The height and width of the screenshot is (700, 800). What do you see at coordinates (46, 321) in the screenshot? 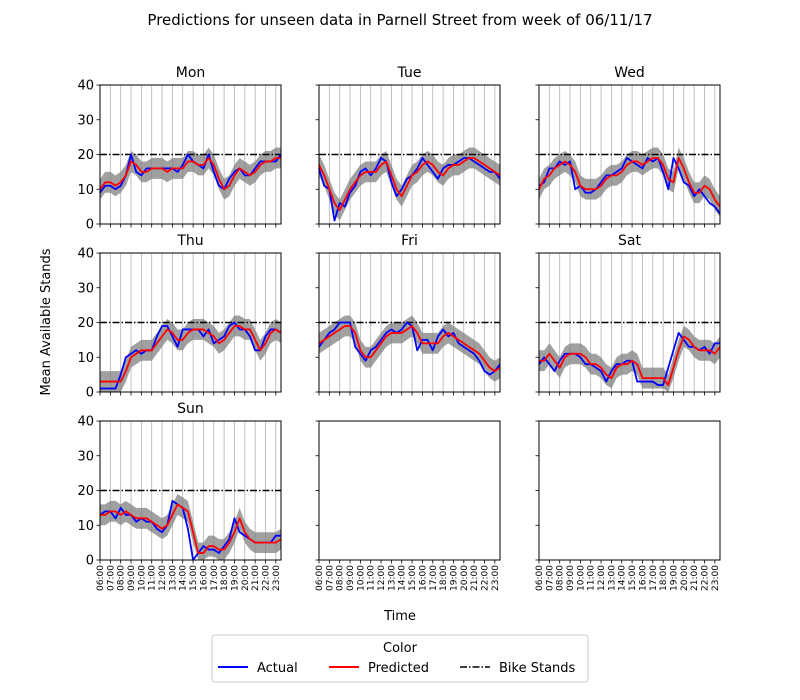
I see `y-axis-label: Mean Available Stands` at bounding box center [46, 321].